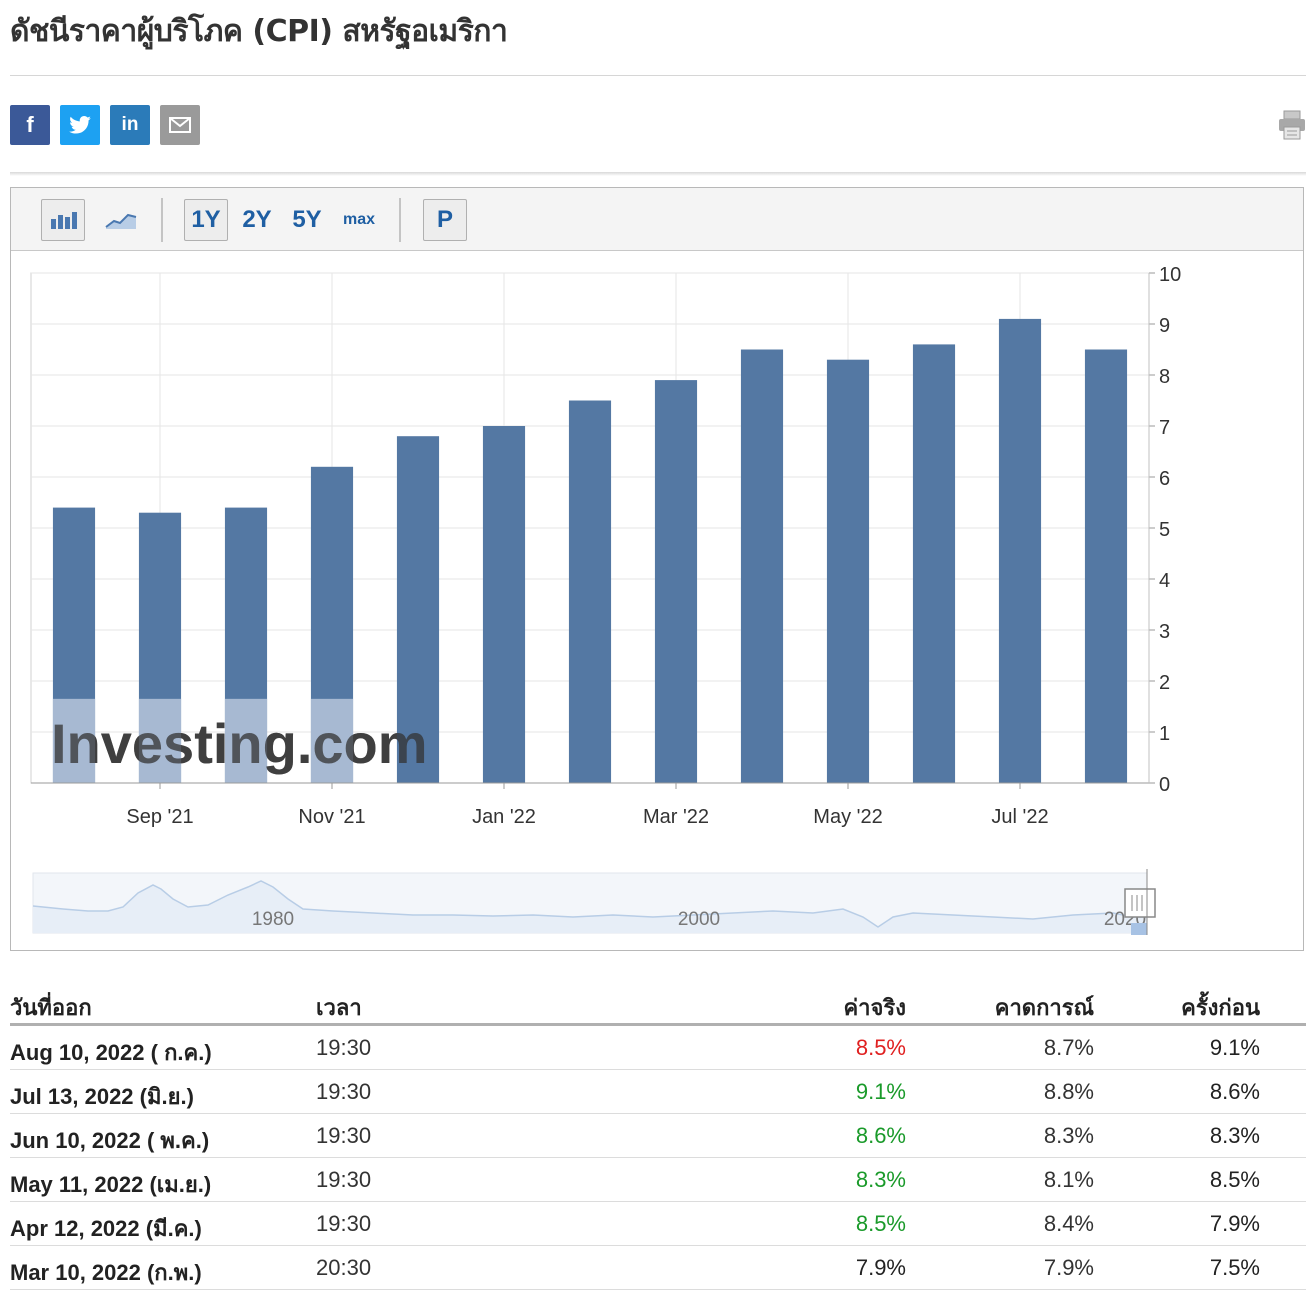 The width and height of the screenshot is (1306, 1307). I want to click on email-share-button, so click(180, 125).